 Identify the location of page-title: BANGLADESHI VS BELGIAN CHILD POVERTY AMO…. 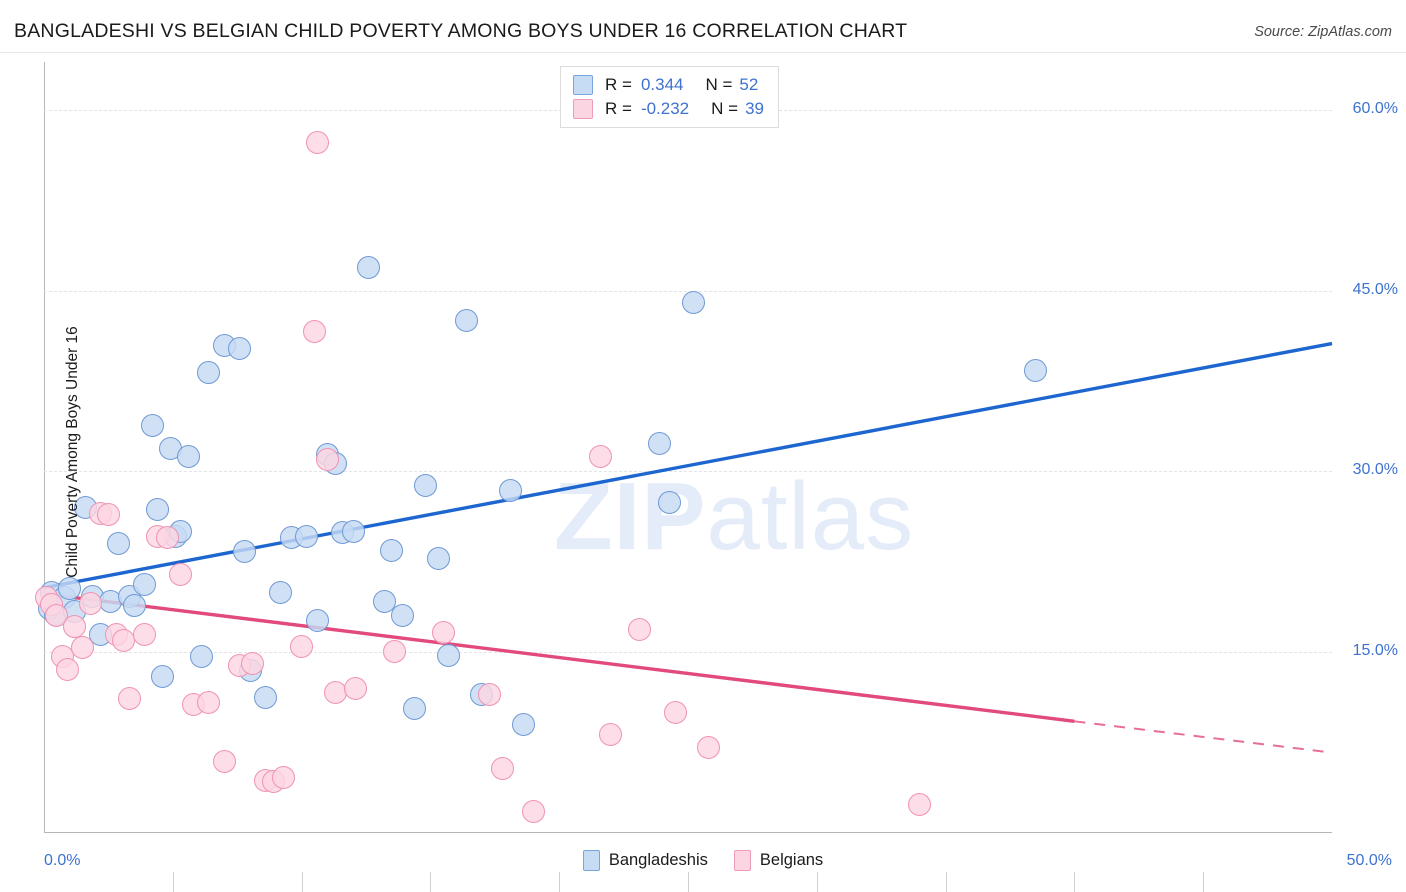
(461, 31).